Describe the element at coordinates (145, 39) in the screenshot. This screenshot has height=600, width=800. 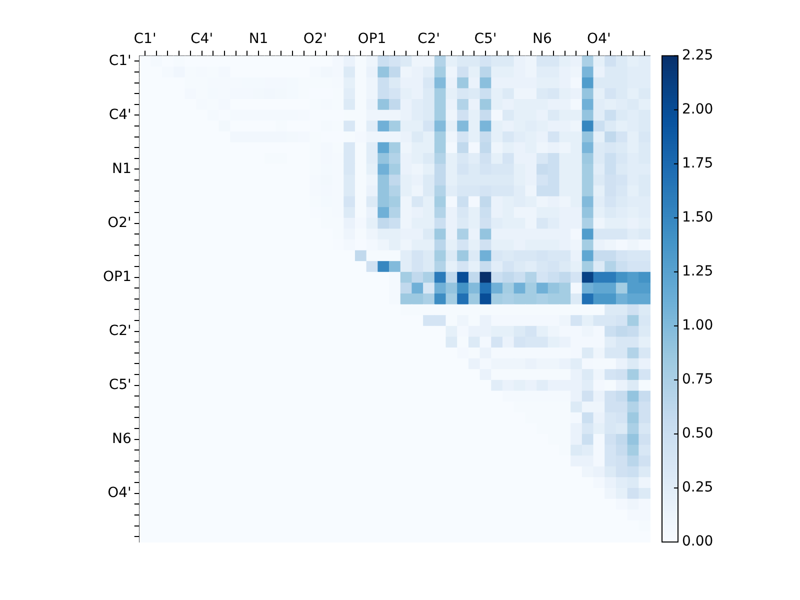
I see `x-tick-label: C1'` at that location.